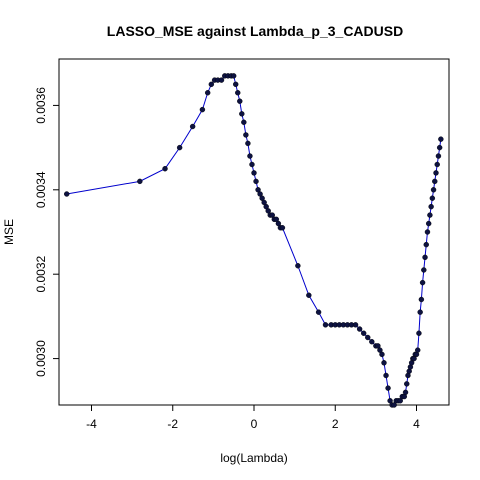 This screenshot has height=480, width=480. I want to click on x-tick-label: 0, so click(254, 424).